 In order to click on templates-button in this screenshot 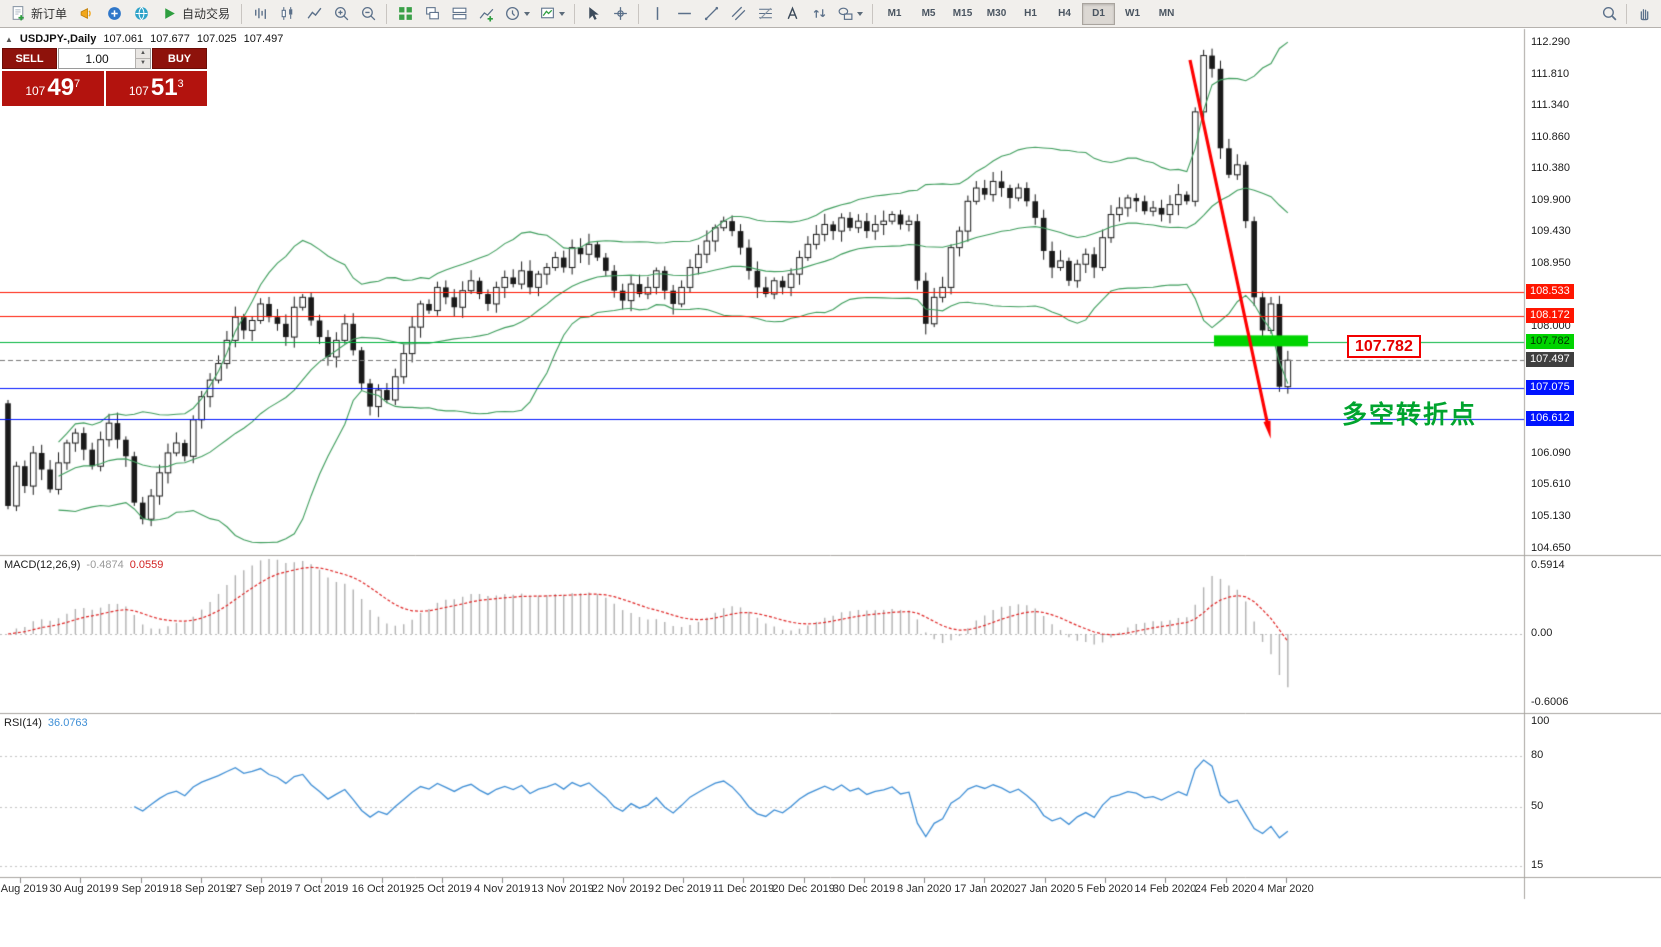, I will do `click(552, 14)`.